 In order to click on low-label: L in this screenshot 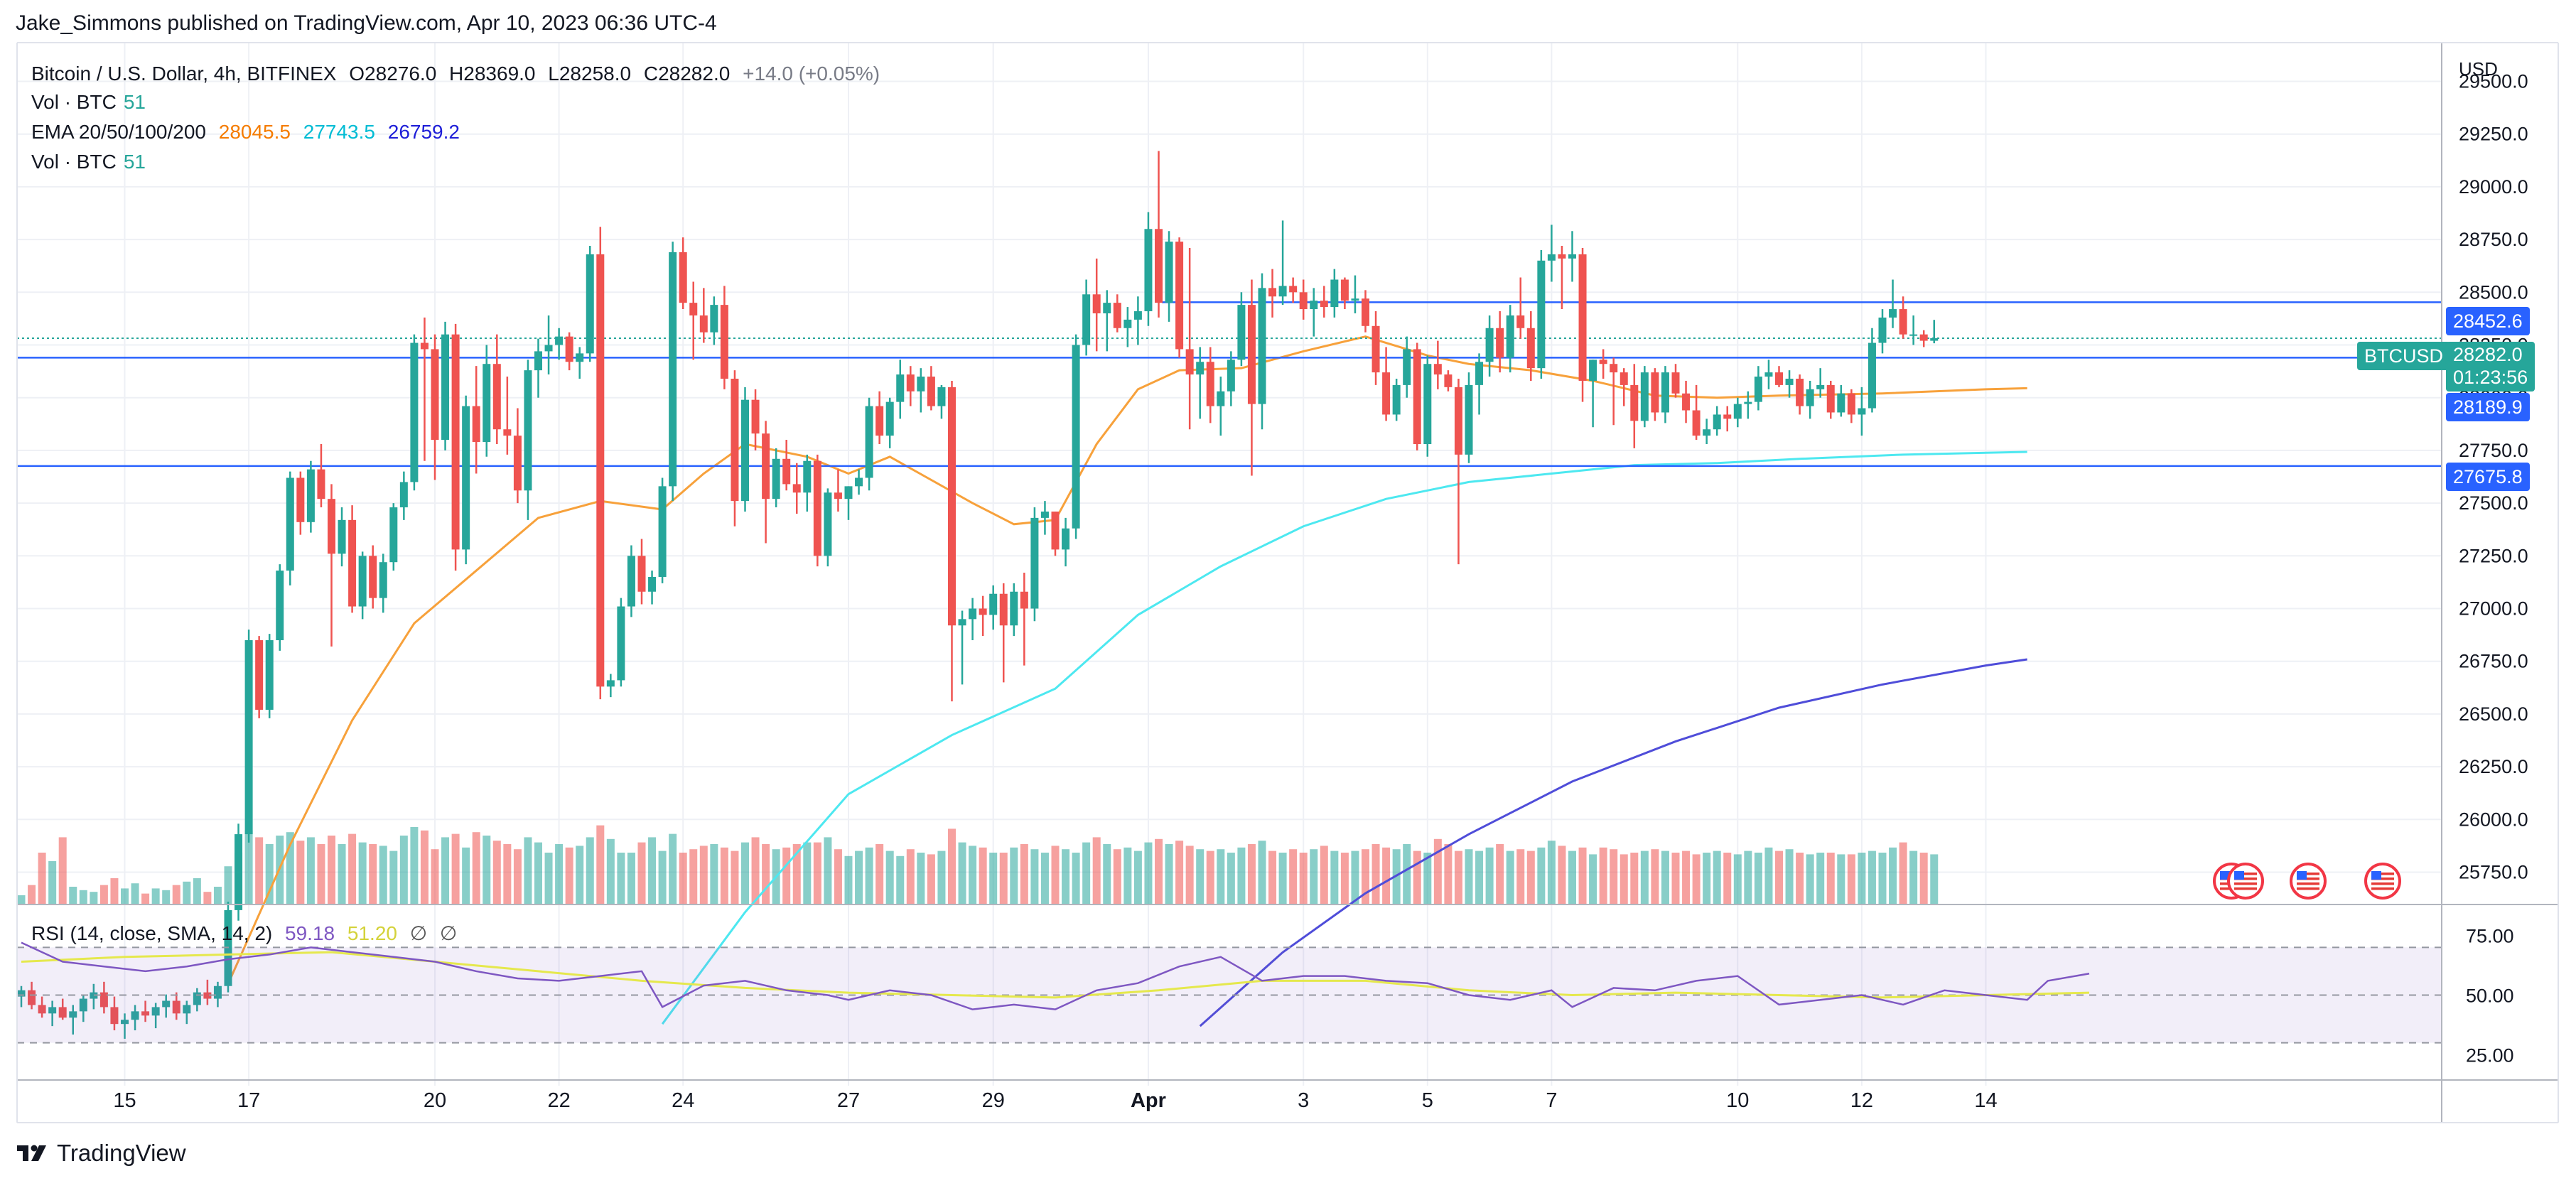, I will do `click(553, 74)`.